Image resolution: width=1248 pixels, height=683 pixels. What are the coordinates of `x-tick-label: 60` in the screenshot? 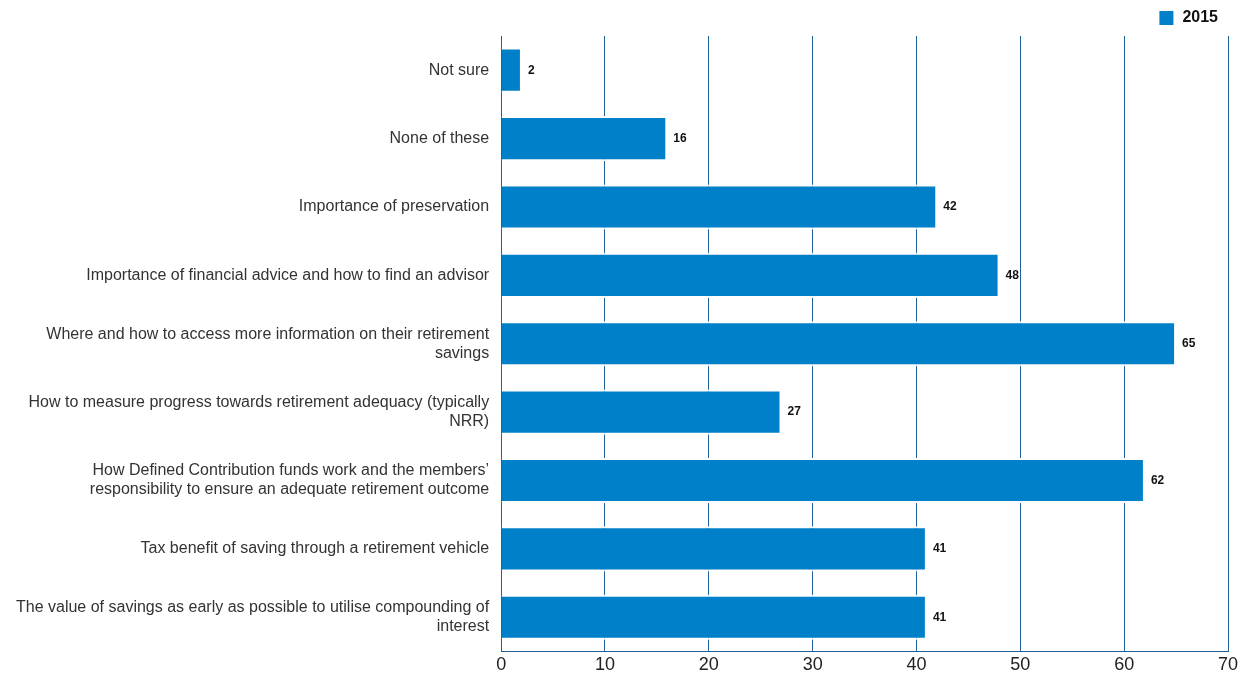 It's located at (1124, 664).